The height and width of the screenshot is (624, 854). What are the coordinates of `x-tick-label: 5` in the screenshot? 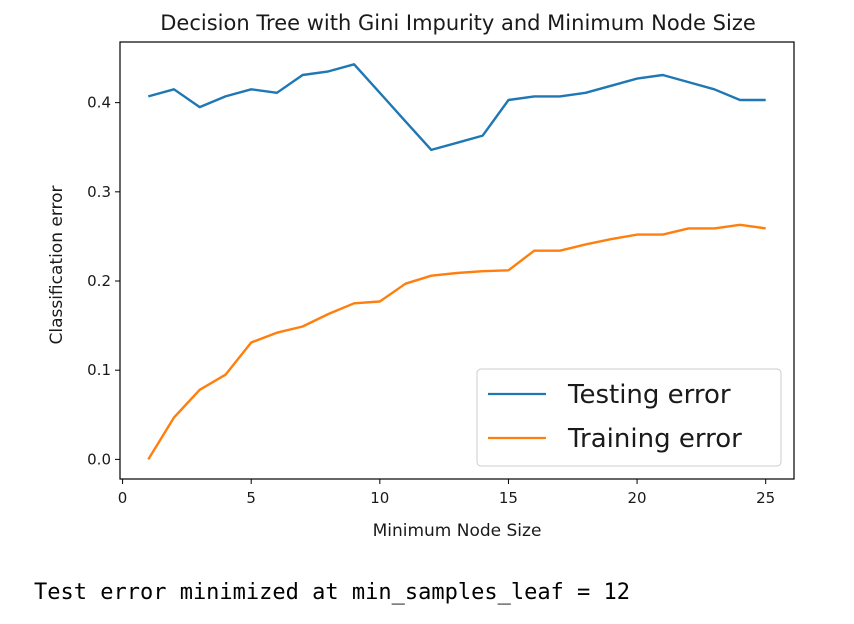 It's located at (251, 498).